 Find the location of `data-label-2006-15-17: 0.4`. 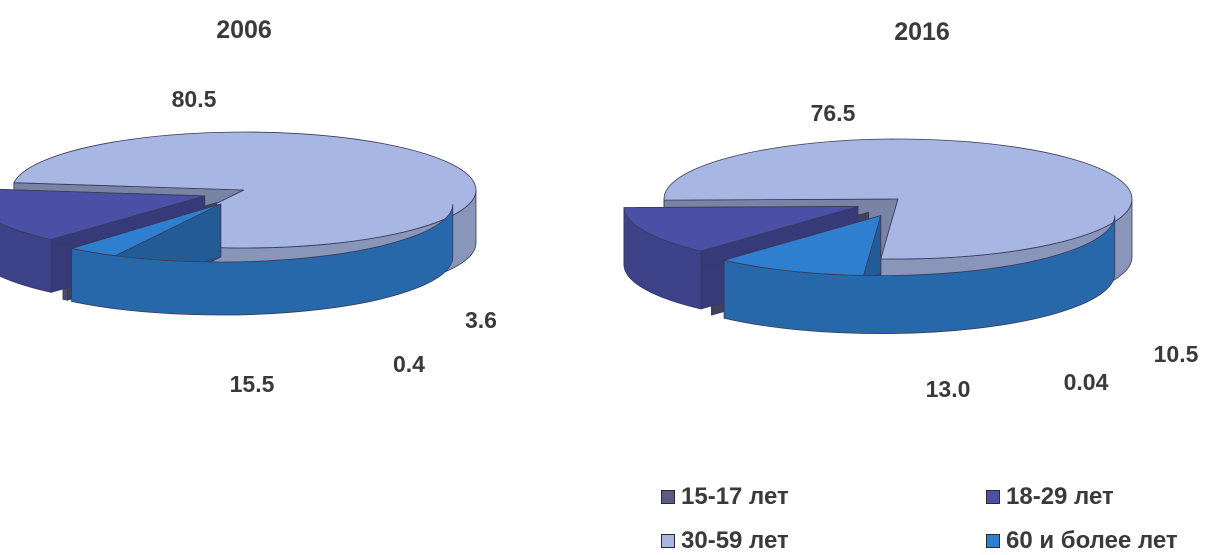

data-label-2006-15-17: 0.4 is located at coordinates (409, 364).